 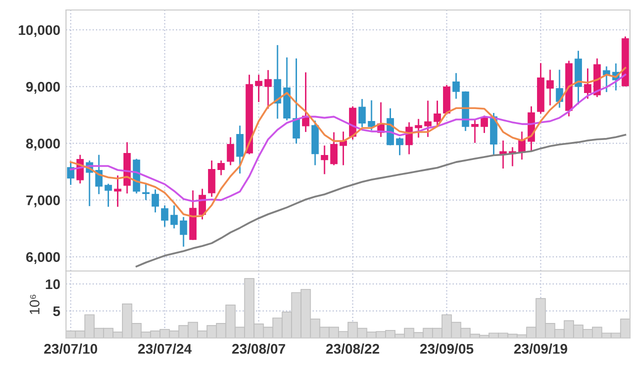 What do you see at coordinates (165, 349) in the screenshot?
I see `x-tick-label: 23/07/24` at bounding box center [165, 349].